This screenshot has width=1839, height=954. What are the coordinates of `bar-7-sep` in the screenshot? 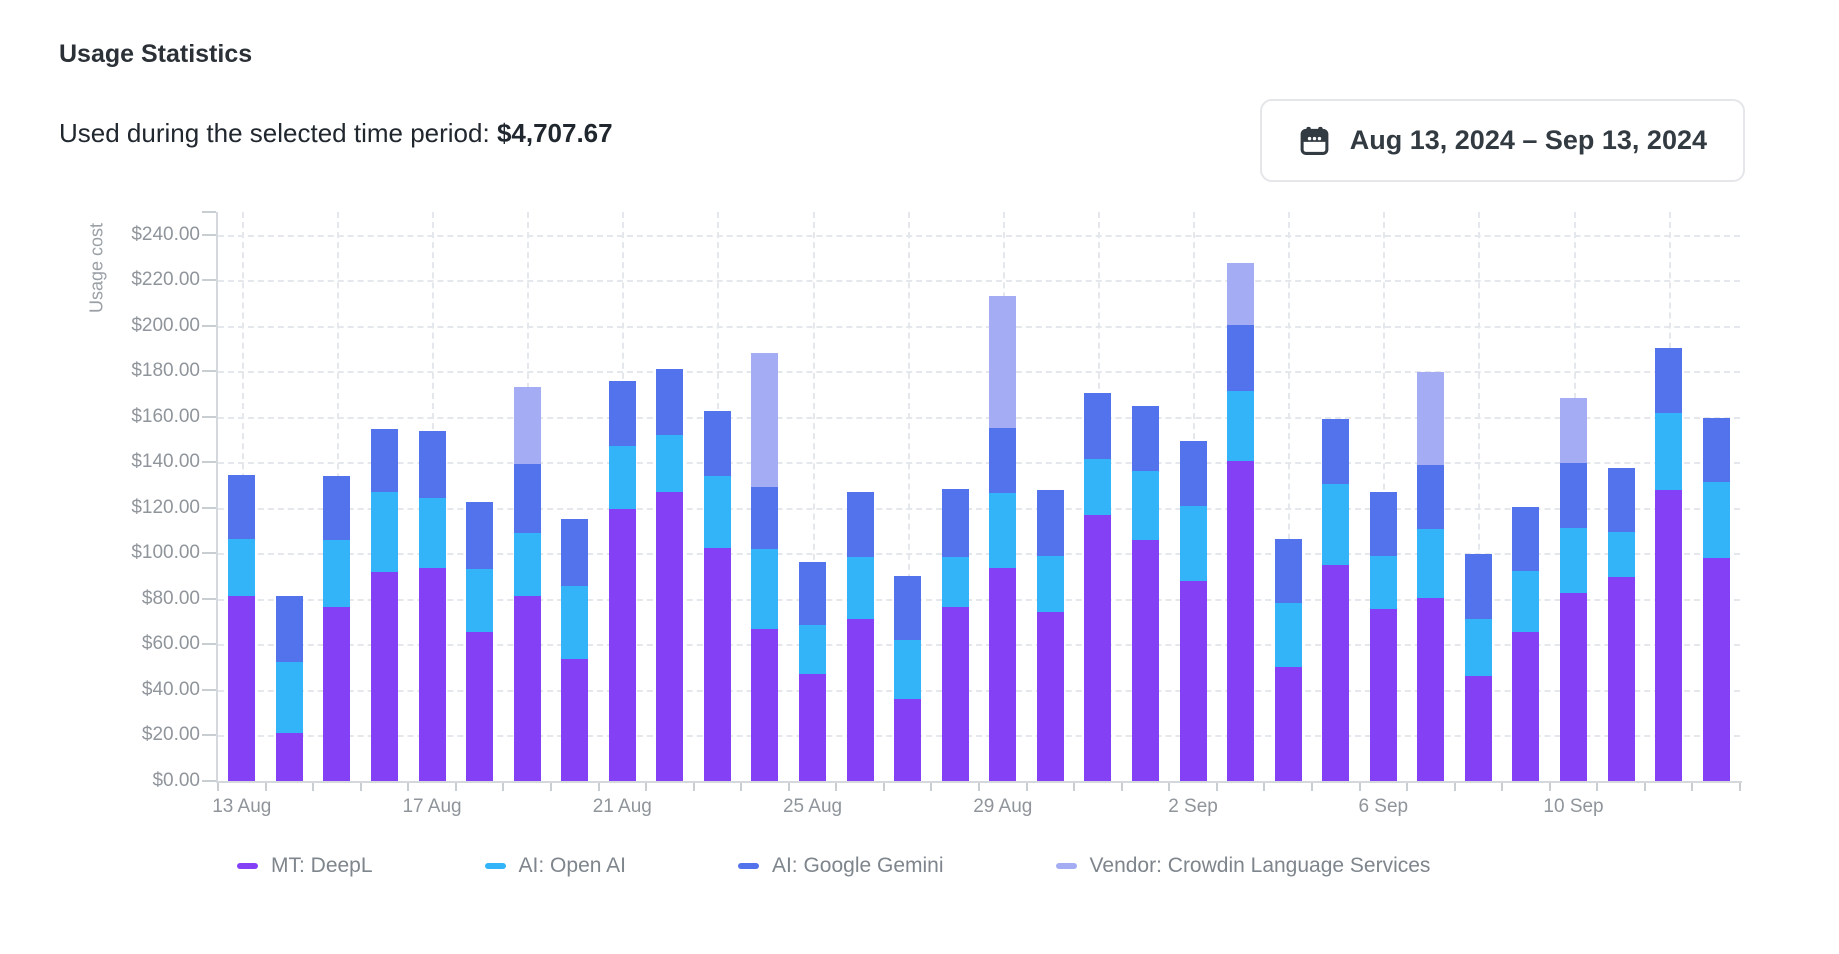 It's located at (1431, 576).